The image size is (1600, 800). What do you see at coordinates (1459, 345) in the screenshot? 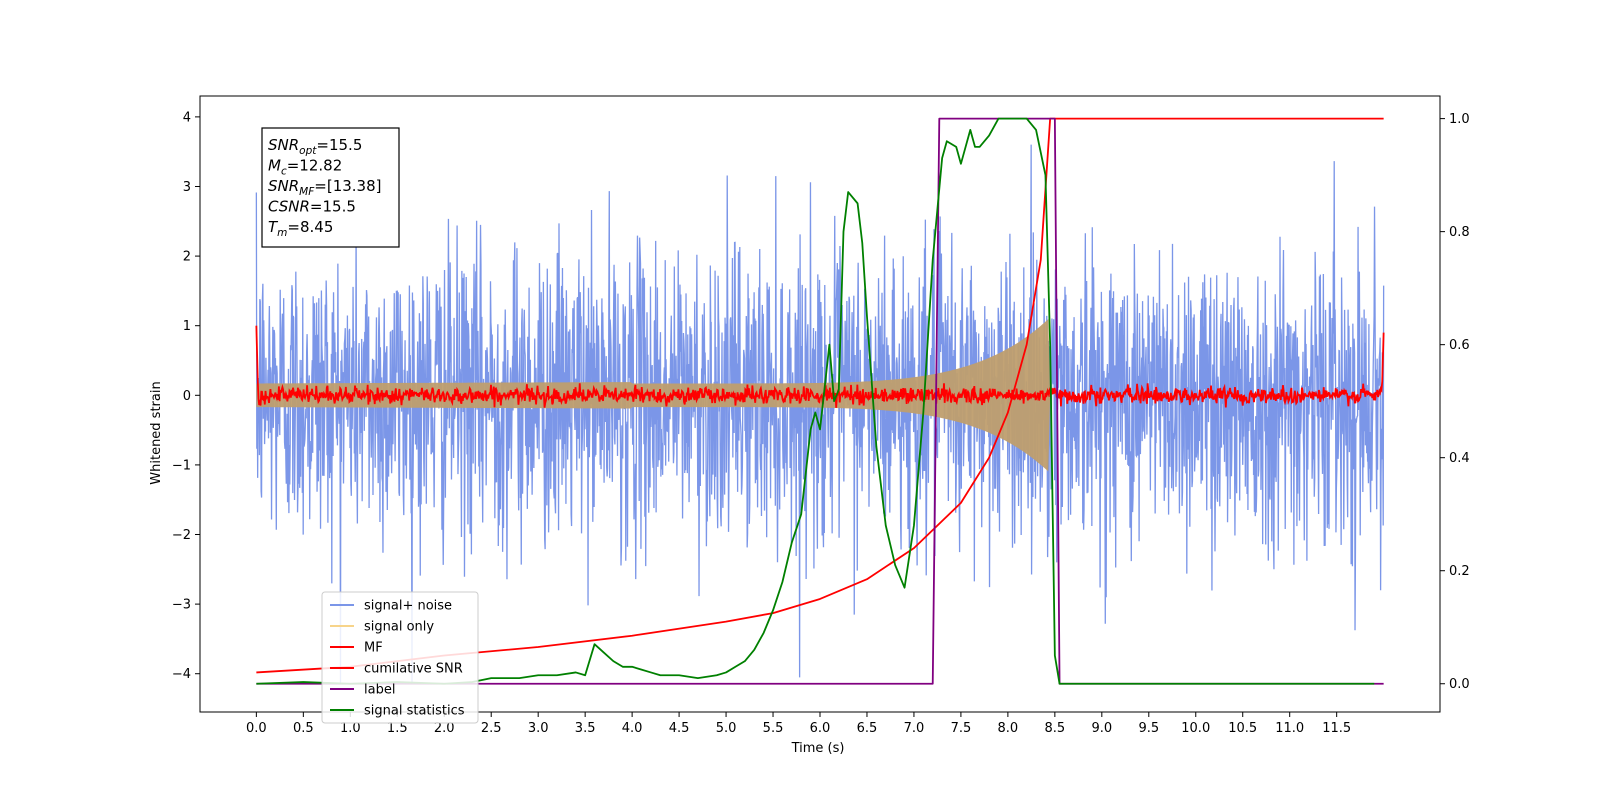
I see `y-right-tick-label: 0.6` at bounding box center [1459, 345].